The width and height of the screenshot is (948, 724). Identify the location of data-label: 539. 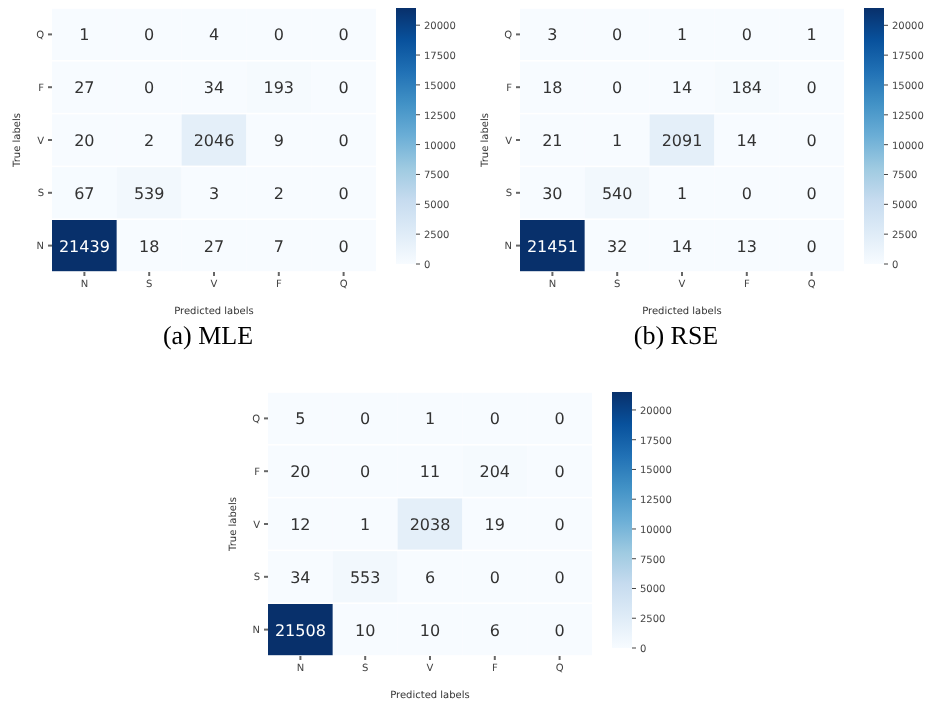
(149, 193).